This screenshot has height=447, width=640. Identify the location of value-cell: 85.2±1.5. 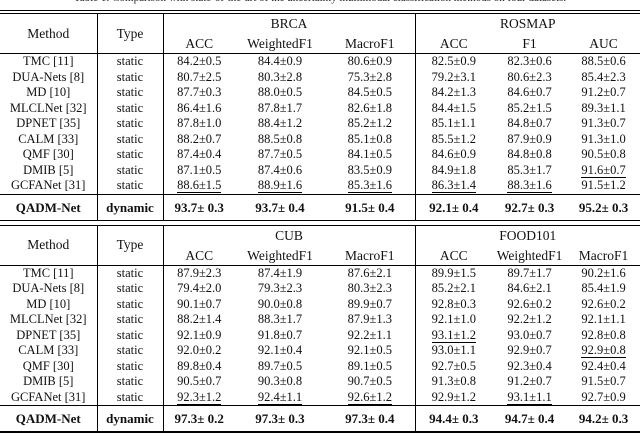
(529, 109).